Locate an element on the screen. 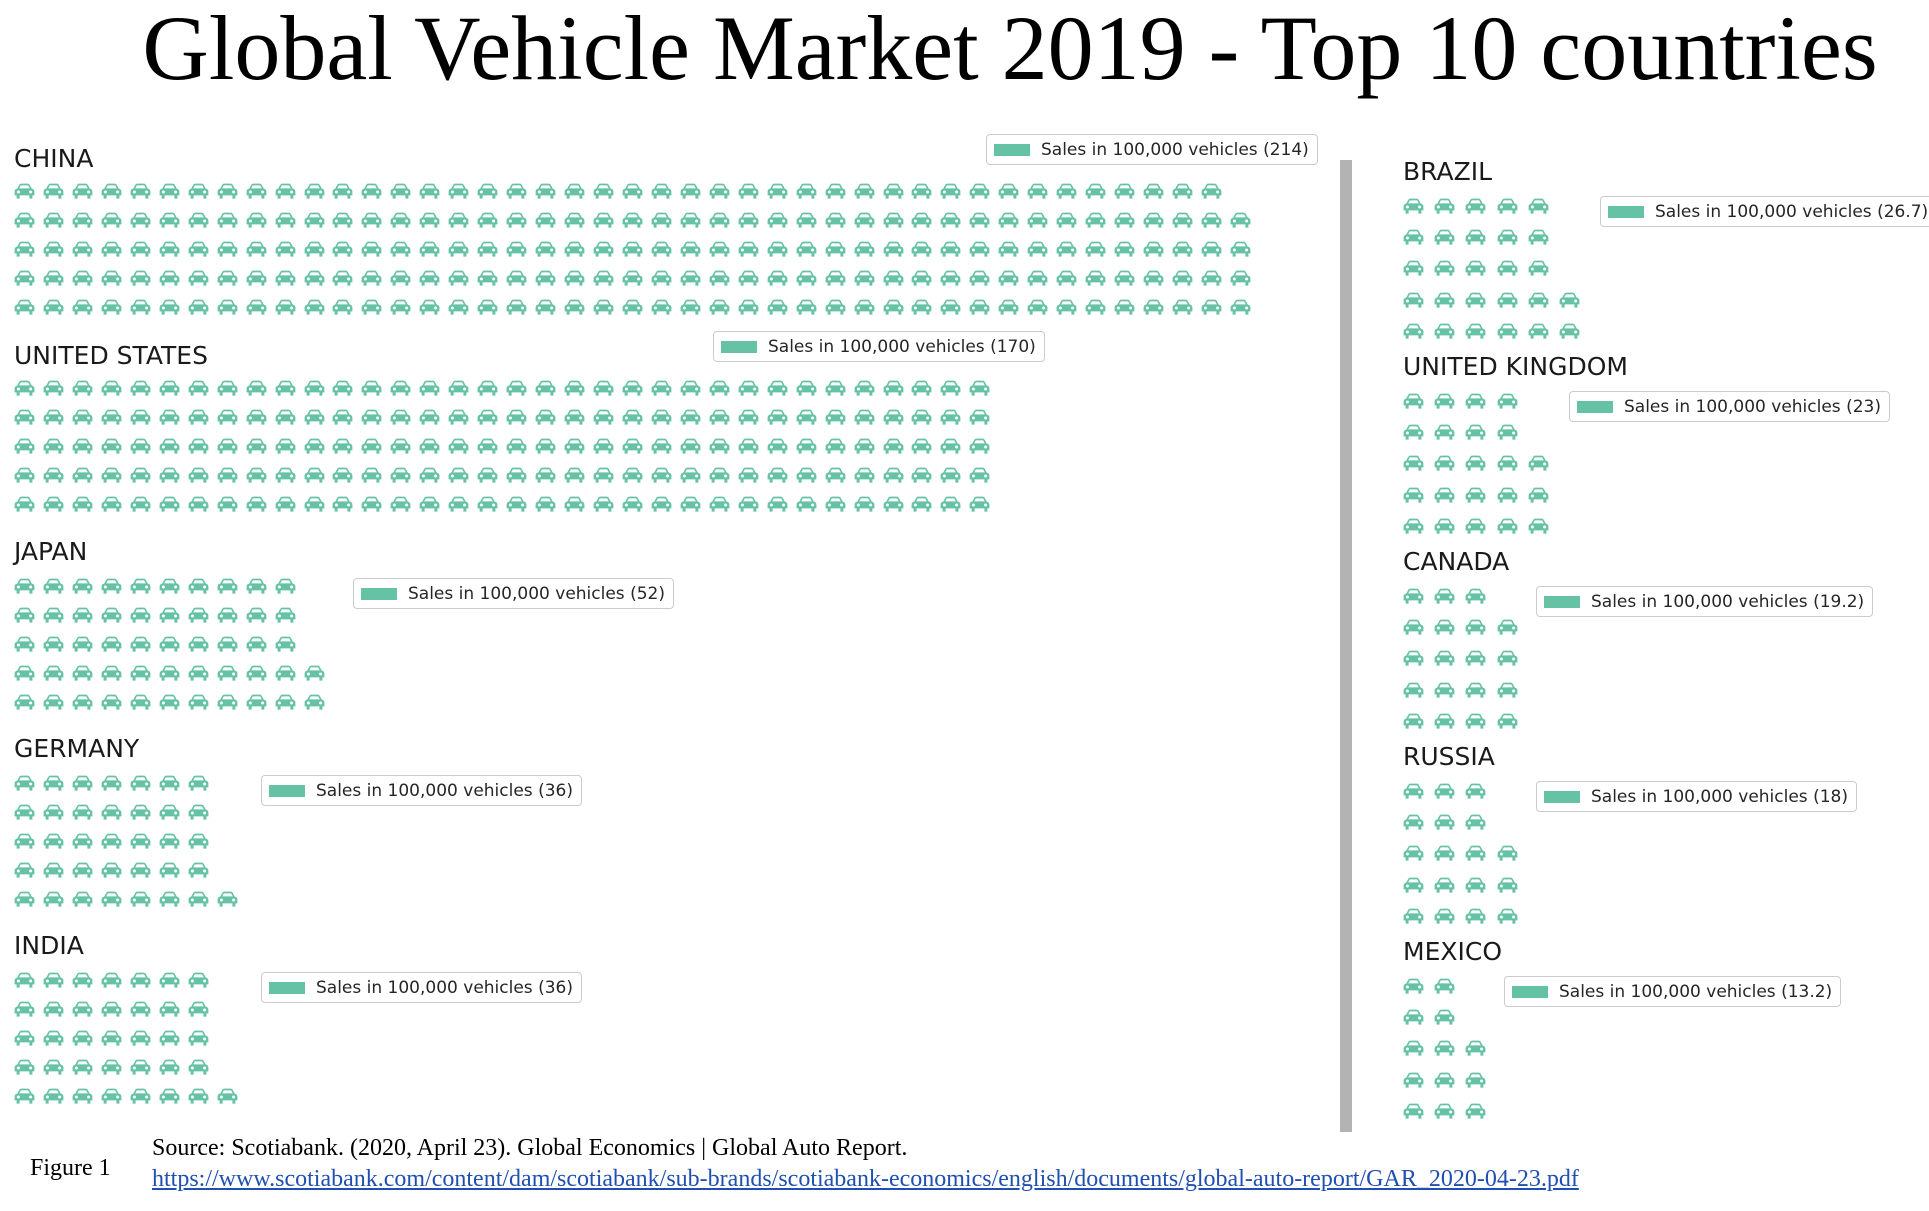 The height and width of the screenshot is (1211, 1929). figure-label: Figure 1 is located at coordinates (70, 1168).